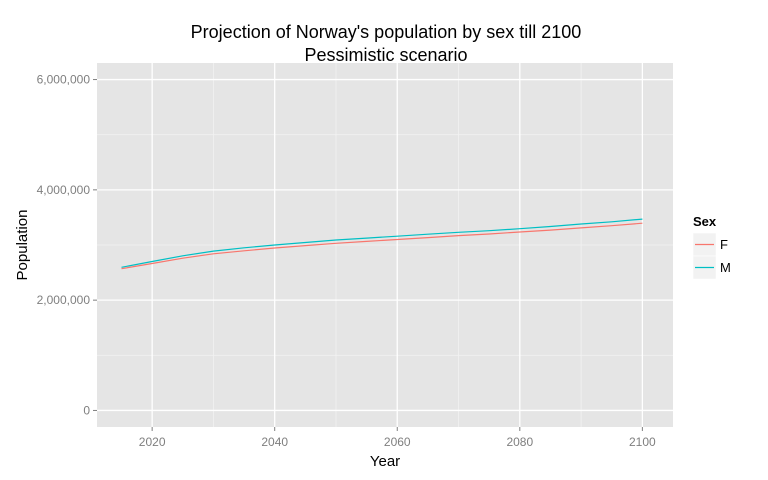 The image size is (768, 480). I want to click on y-axis-title: Population, so click(22, 245).